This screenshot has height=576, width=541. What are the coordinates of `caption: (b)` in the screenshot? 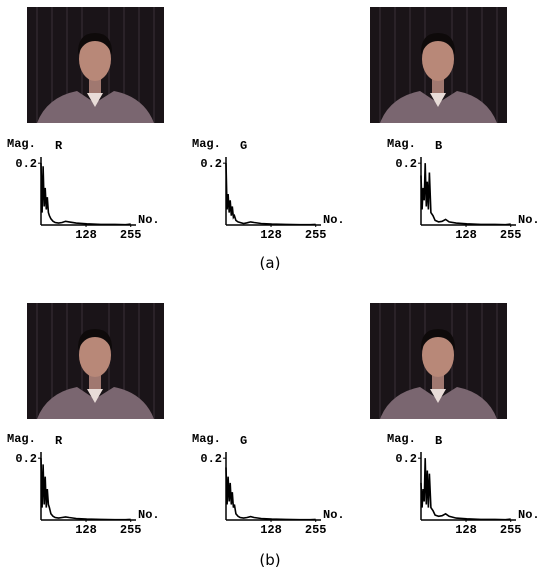 It's located at (269, 560).